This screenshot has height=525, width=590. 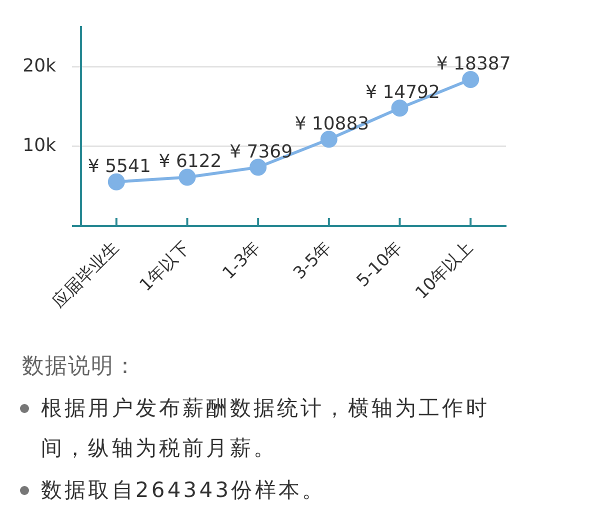 What do you see at coordinates (261, 151) in the screenshot?
I see `data-label: ¥ 7369` at bounding box center [261, 151].